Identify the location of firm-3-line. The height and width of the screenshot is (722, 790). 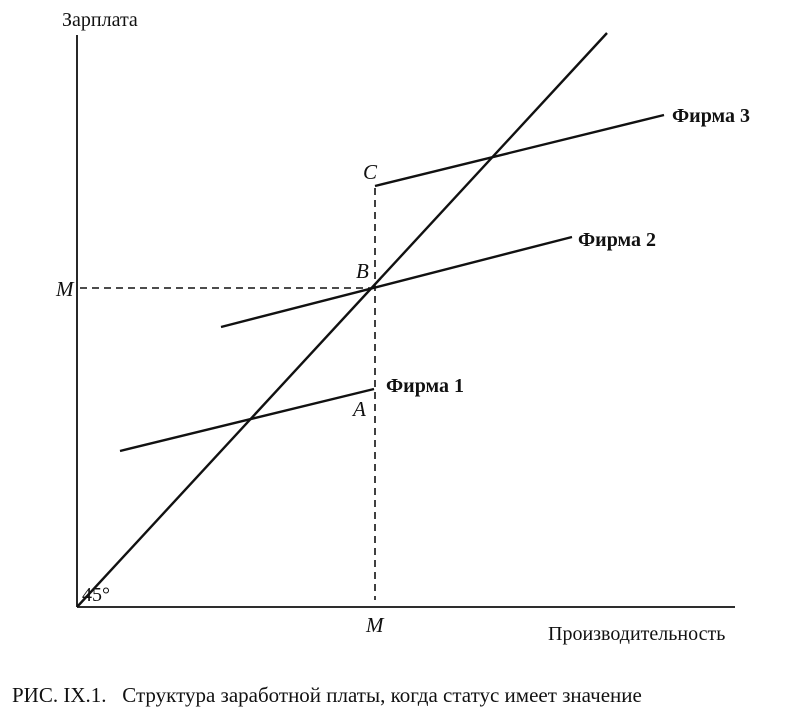
(519, 150).